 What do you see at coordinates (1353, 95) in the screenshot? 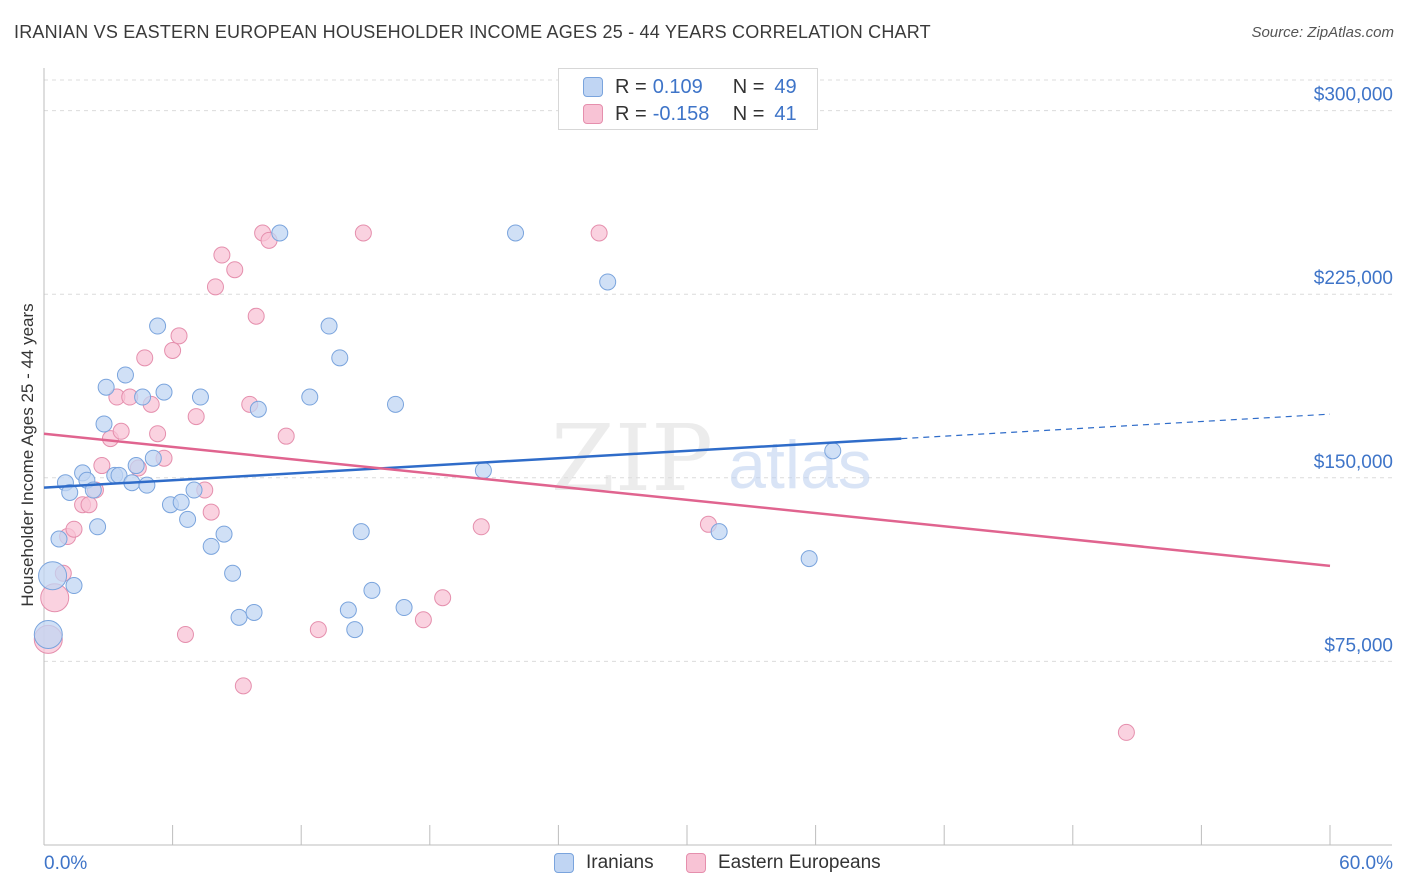
I see `y-tick-label: $300,000` at bounding box center [1353, 95].